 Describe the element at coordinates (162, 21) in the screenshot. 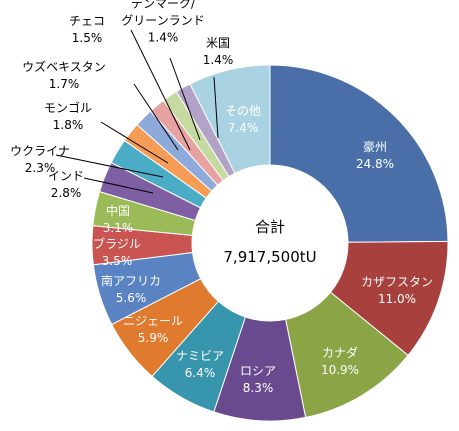

I see `slice-label-デンマーク/-グリーンランド-1: グリーンランド` at that location.